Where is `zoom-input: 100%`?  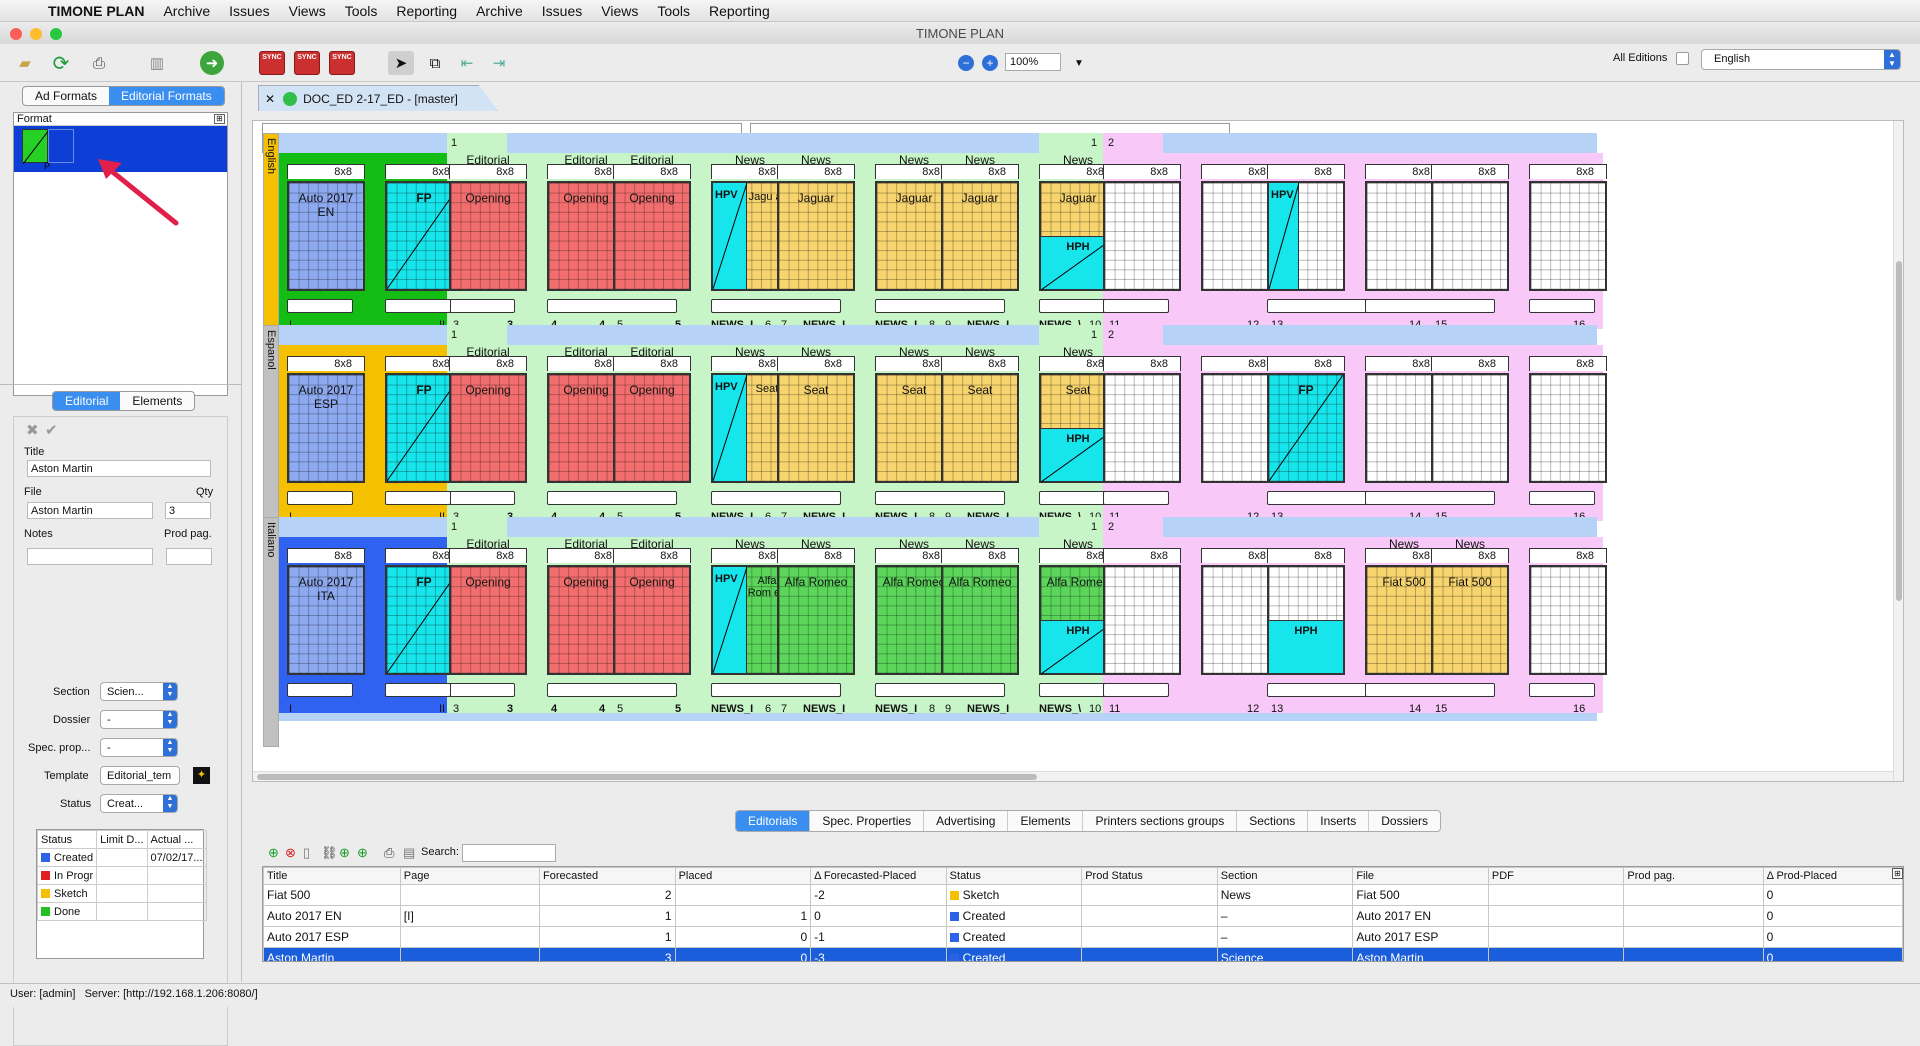 zoom-input: 100% is located at coordinates (1033, 62).